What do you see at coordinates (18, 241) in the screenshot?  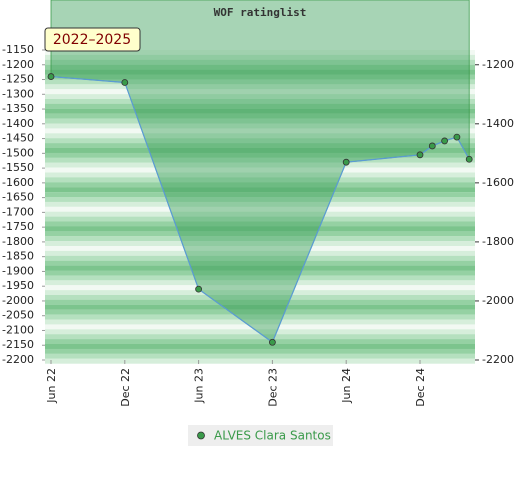 I see `y-tick-label: -1800` at bounding box center [18, 241].